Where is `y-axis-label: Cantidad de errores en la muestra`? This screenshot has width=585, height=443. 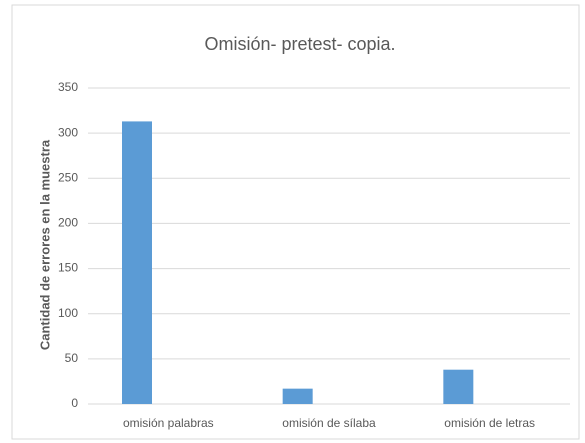
y-axis-label: Cantidad de errores en la muestra is located at coordinates (44, 244).